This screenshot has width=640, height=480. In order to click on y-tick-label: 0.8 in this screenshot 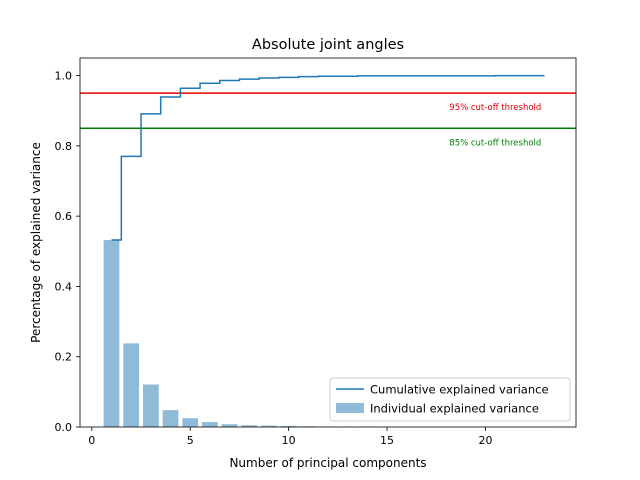, I will do `click(64, 146)`.